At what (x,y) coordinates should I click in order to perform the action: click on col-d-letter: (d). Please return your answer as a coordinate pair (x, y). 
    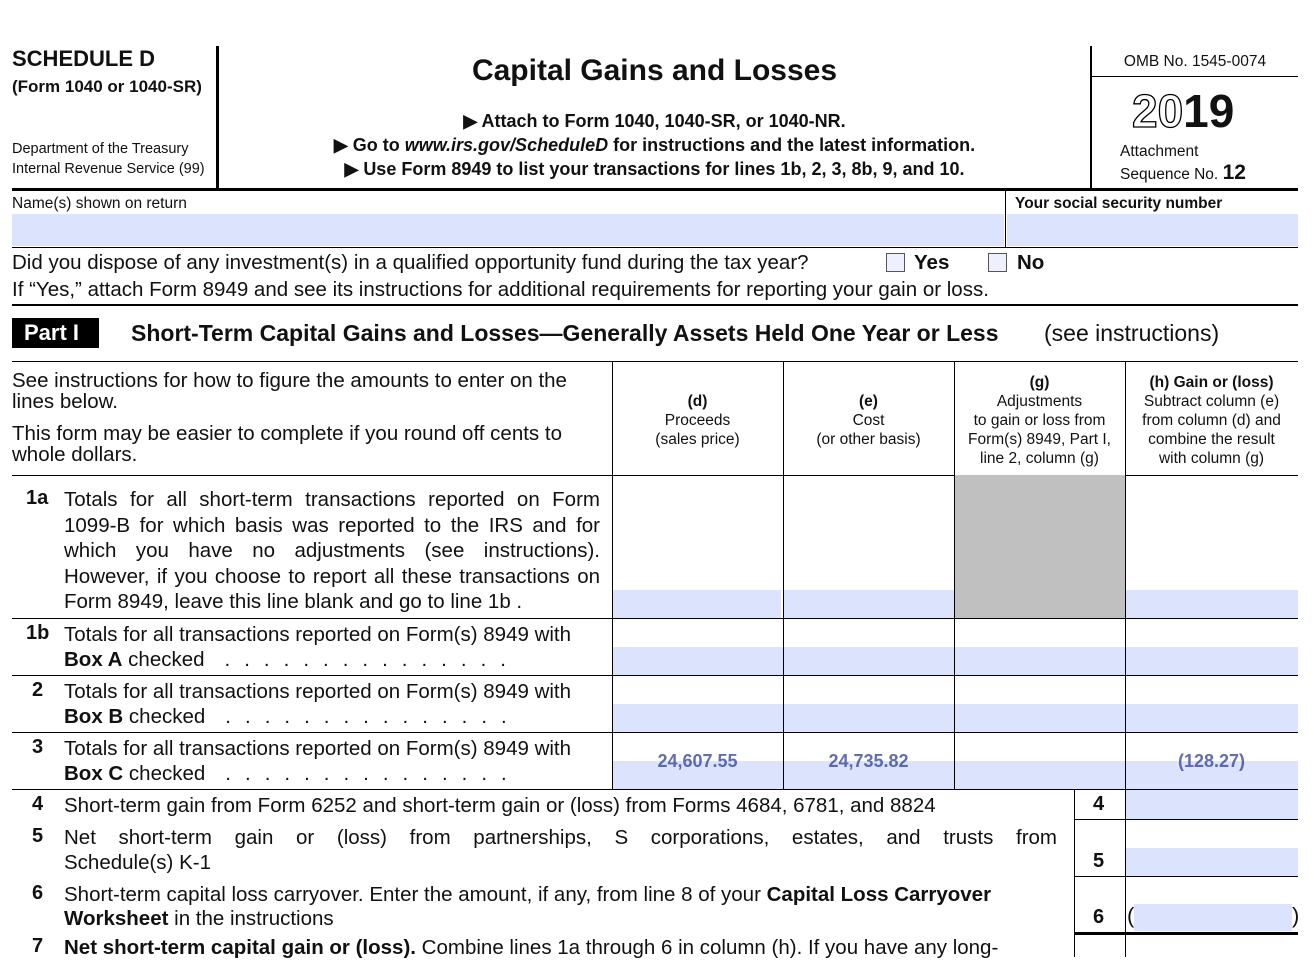
    Looking at the image, I should click on (697, 401).